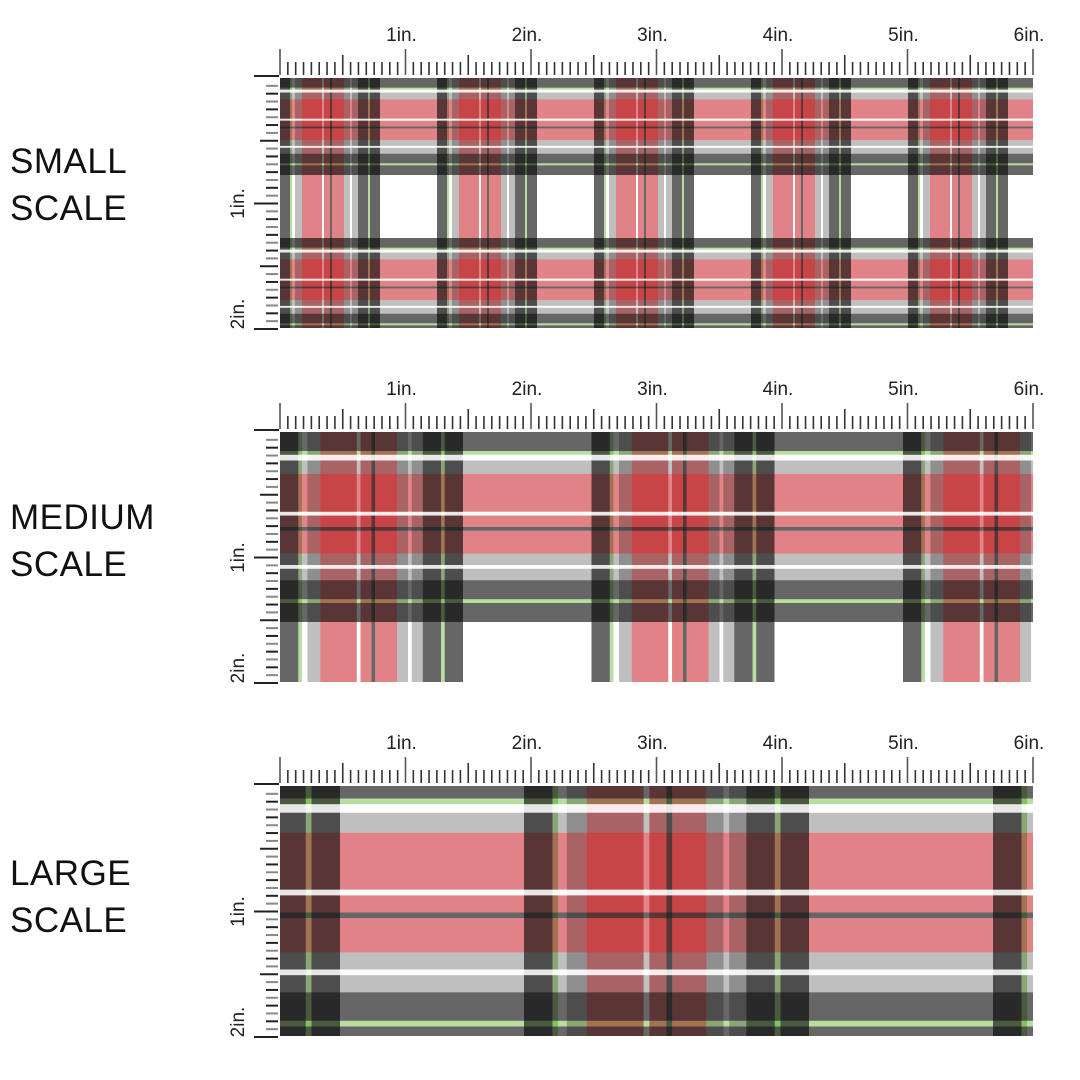 This screenshot has width=1080, height=1080. What do you see at coordinates (69, 161) in the screenshot?
I see `label-line1: SMALL` at bounding box center [69, 161].